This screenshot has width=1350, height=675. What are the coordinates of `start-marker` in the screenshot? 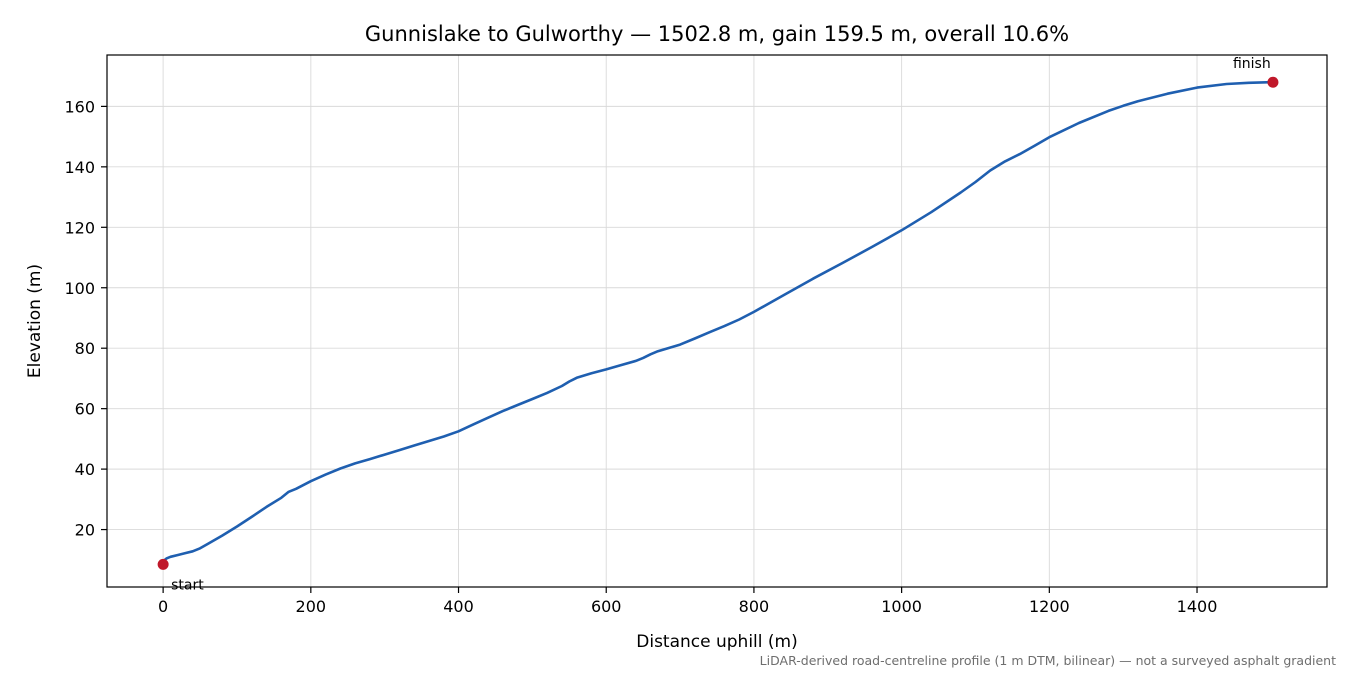 It's located at (163, 564).